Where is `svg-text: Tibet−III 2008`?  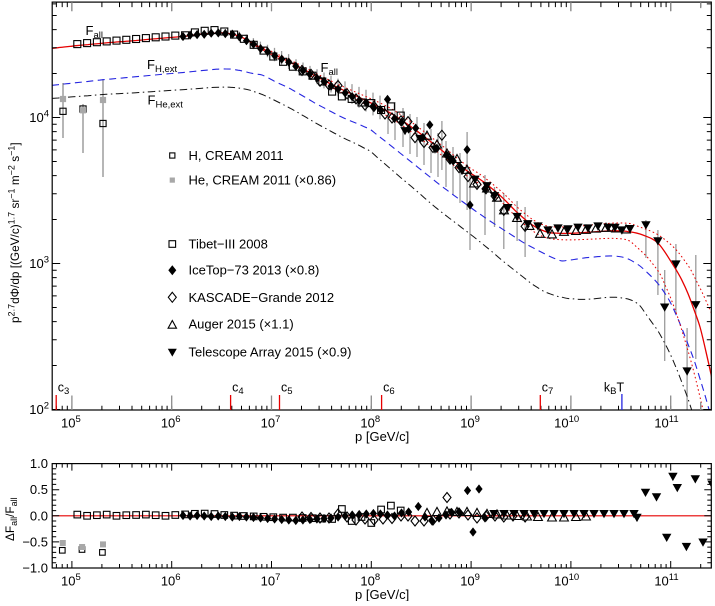
svg-text: Tibet−III 2008 is located at coordinates (228, 244).